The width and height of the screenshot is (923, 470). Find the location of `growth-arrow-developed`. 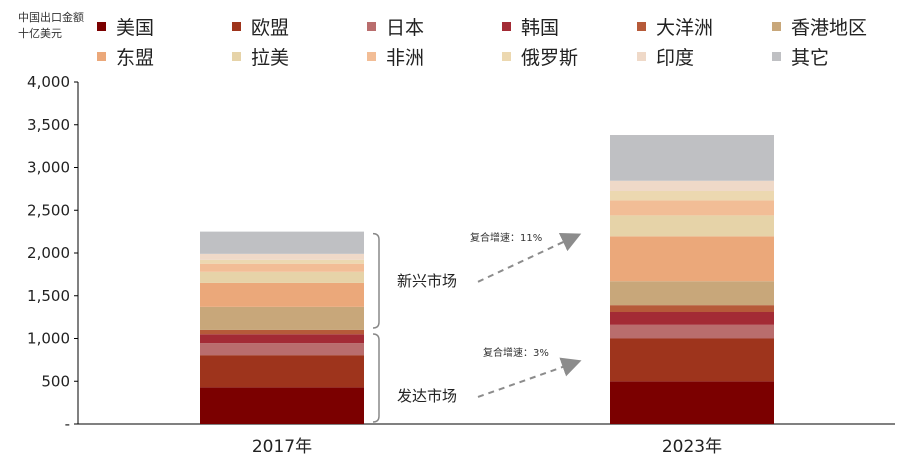

growth-arrow-developed is located at coordinates (529, 377).